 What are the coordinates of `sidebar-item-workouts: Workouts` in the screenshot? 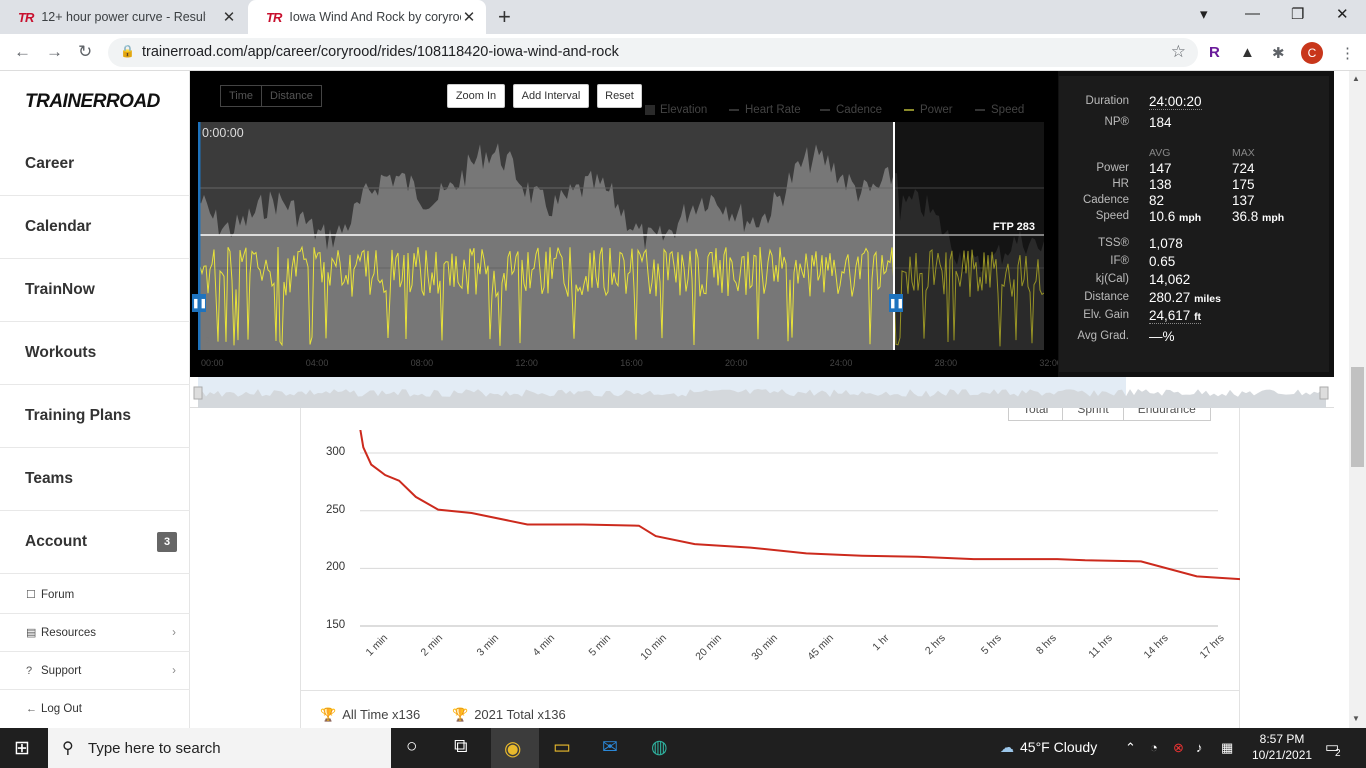 It's located at (95, 353).